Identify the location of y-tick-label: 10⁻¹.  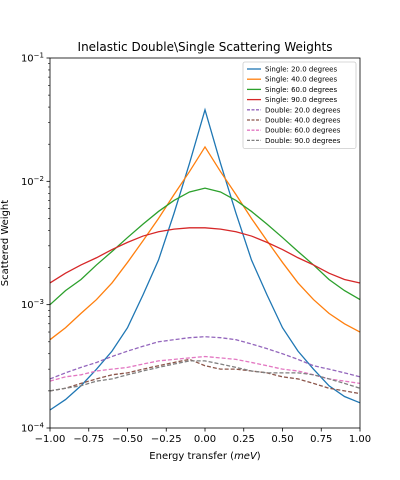
(32, 58).